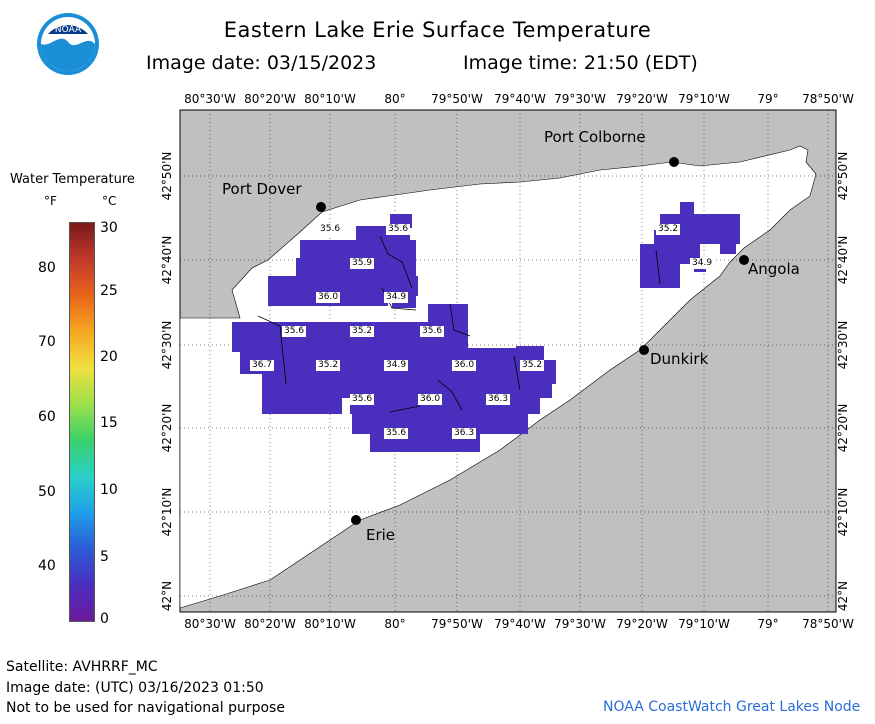  I want to click on city-label: Port Colborne, so click(595, 137).